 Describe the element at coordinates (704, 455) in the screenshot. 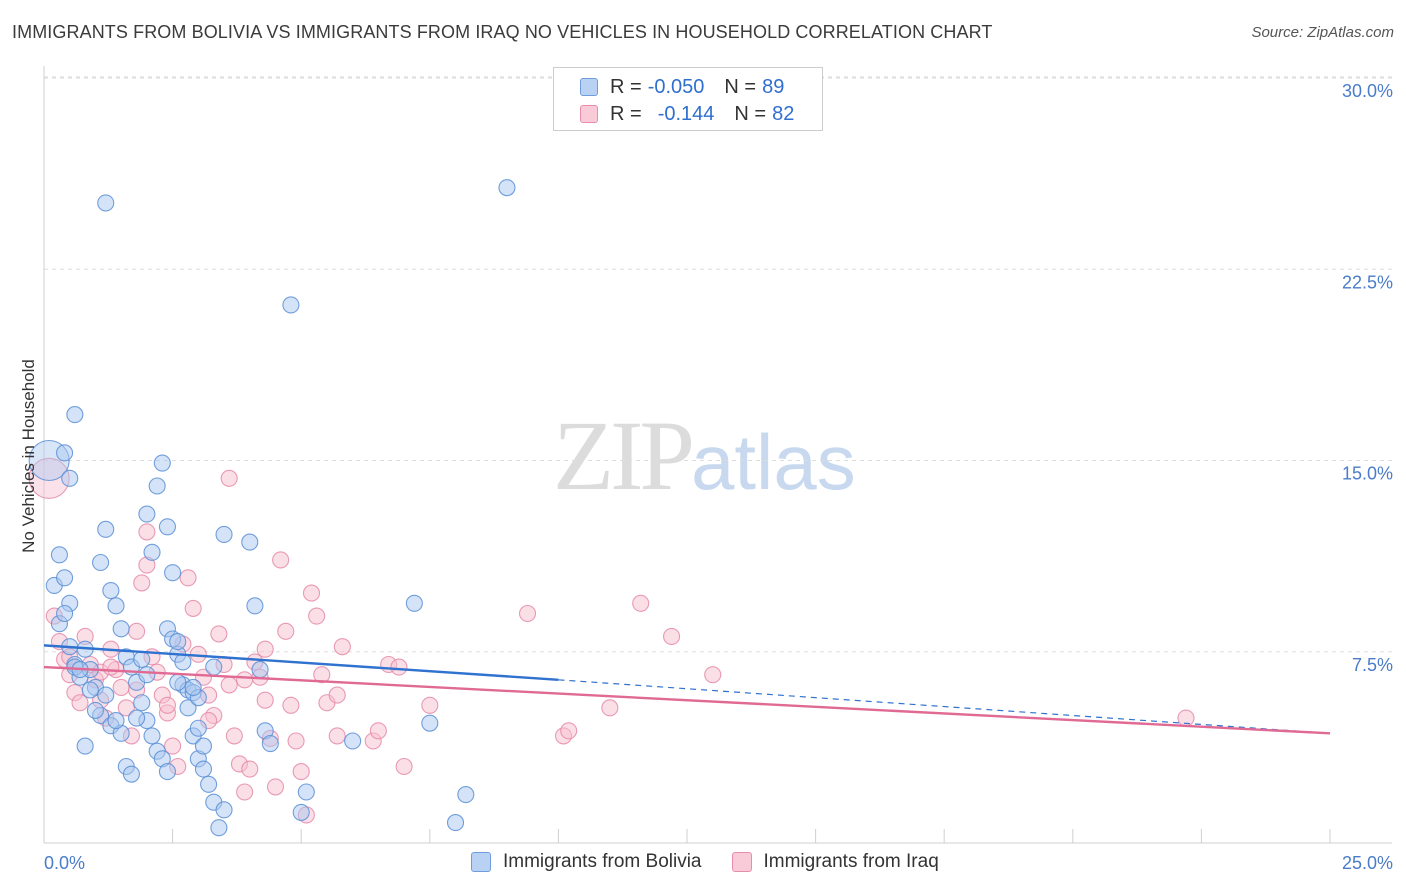

I see `zipatlas-watermark: ZIPatlas` at that location.